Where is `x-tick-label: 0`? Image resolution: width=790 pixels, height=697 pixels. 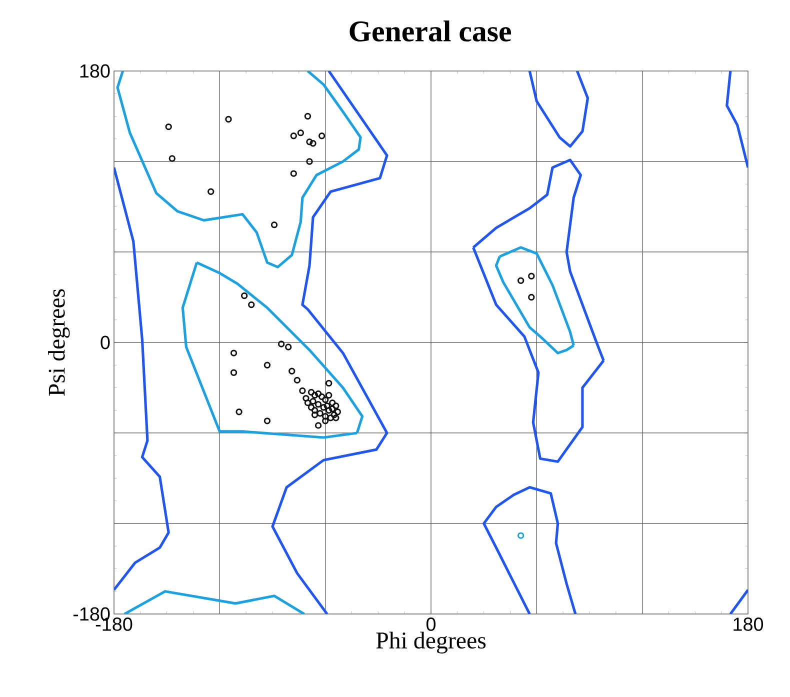 x-tick-label: 0 is located at coordinates (431, 624).